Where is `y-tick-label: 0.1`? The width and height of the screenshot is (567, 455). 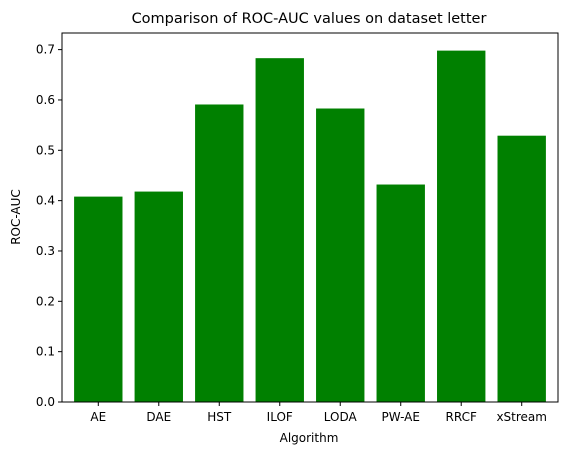 y-tick-label: 0.1 is located at coordinates (45, 352).